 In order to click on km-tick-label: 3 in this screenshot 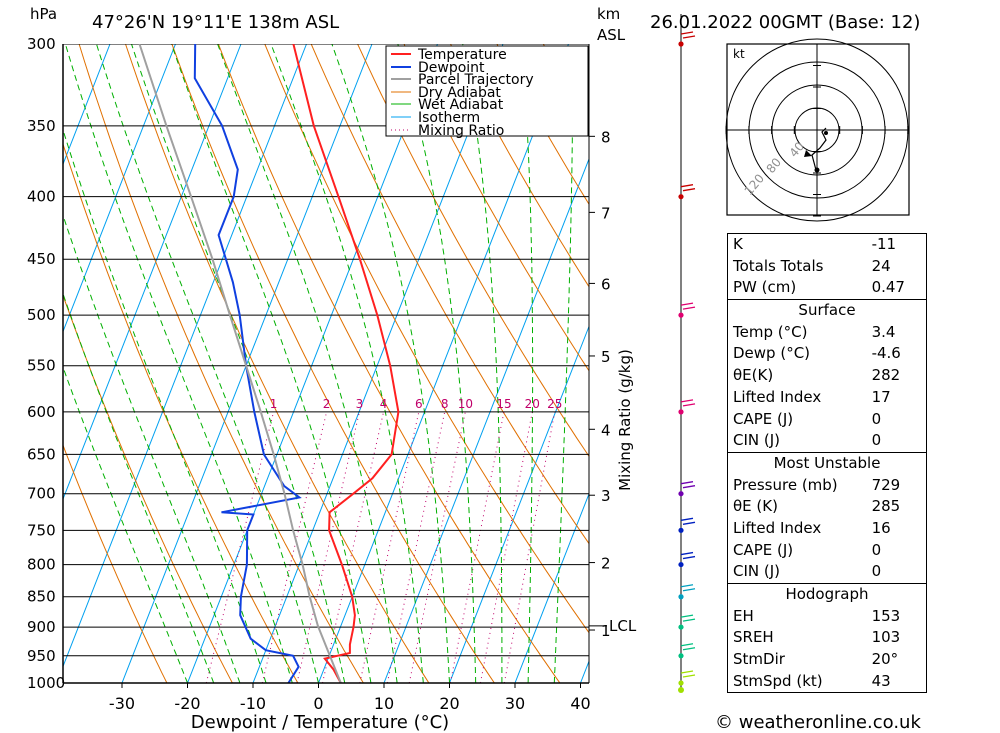, I will do `click(606, 496)`.